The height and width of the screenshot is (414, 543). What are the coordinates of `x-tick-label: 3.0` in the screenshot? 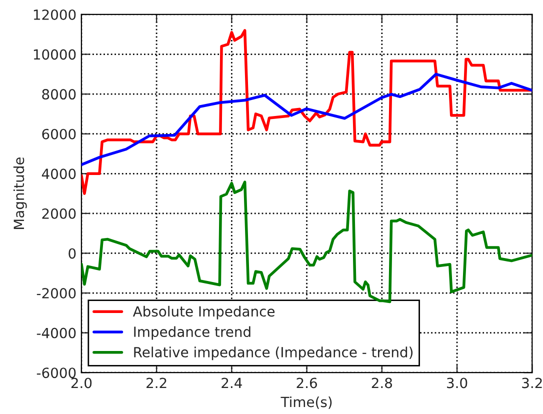 It's located at (457, 383).